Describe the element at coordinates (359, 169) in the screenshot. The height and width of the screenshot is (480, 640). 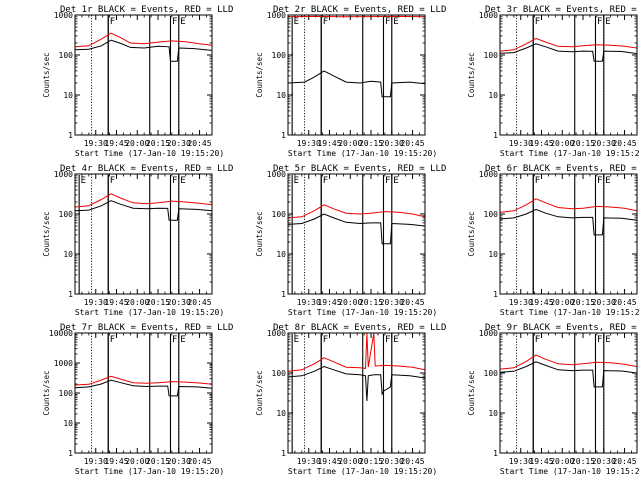
I see `panel-title: Det 5r BLACK = Events, RED = LLD` at that location.